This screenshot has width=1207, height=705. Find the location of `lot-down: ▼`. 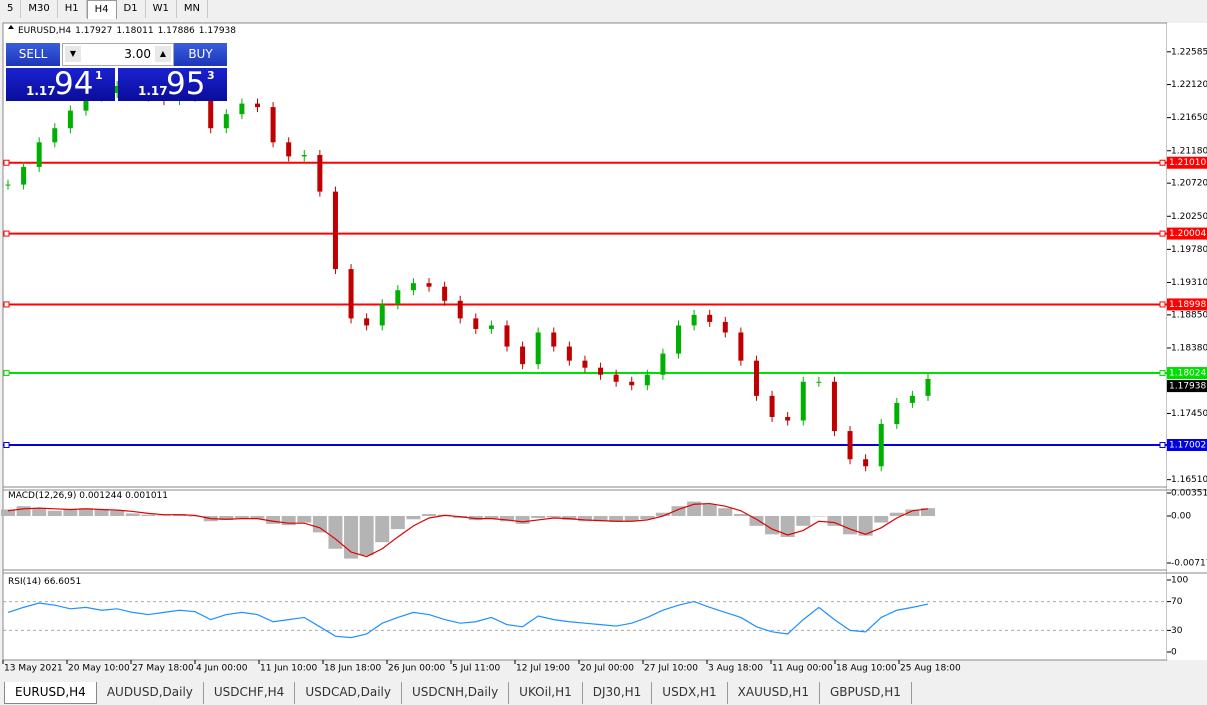

lot-down: ▼ is located at coordinates (73, 54).